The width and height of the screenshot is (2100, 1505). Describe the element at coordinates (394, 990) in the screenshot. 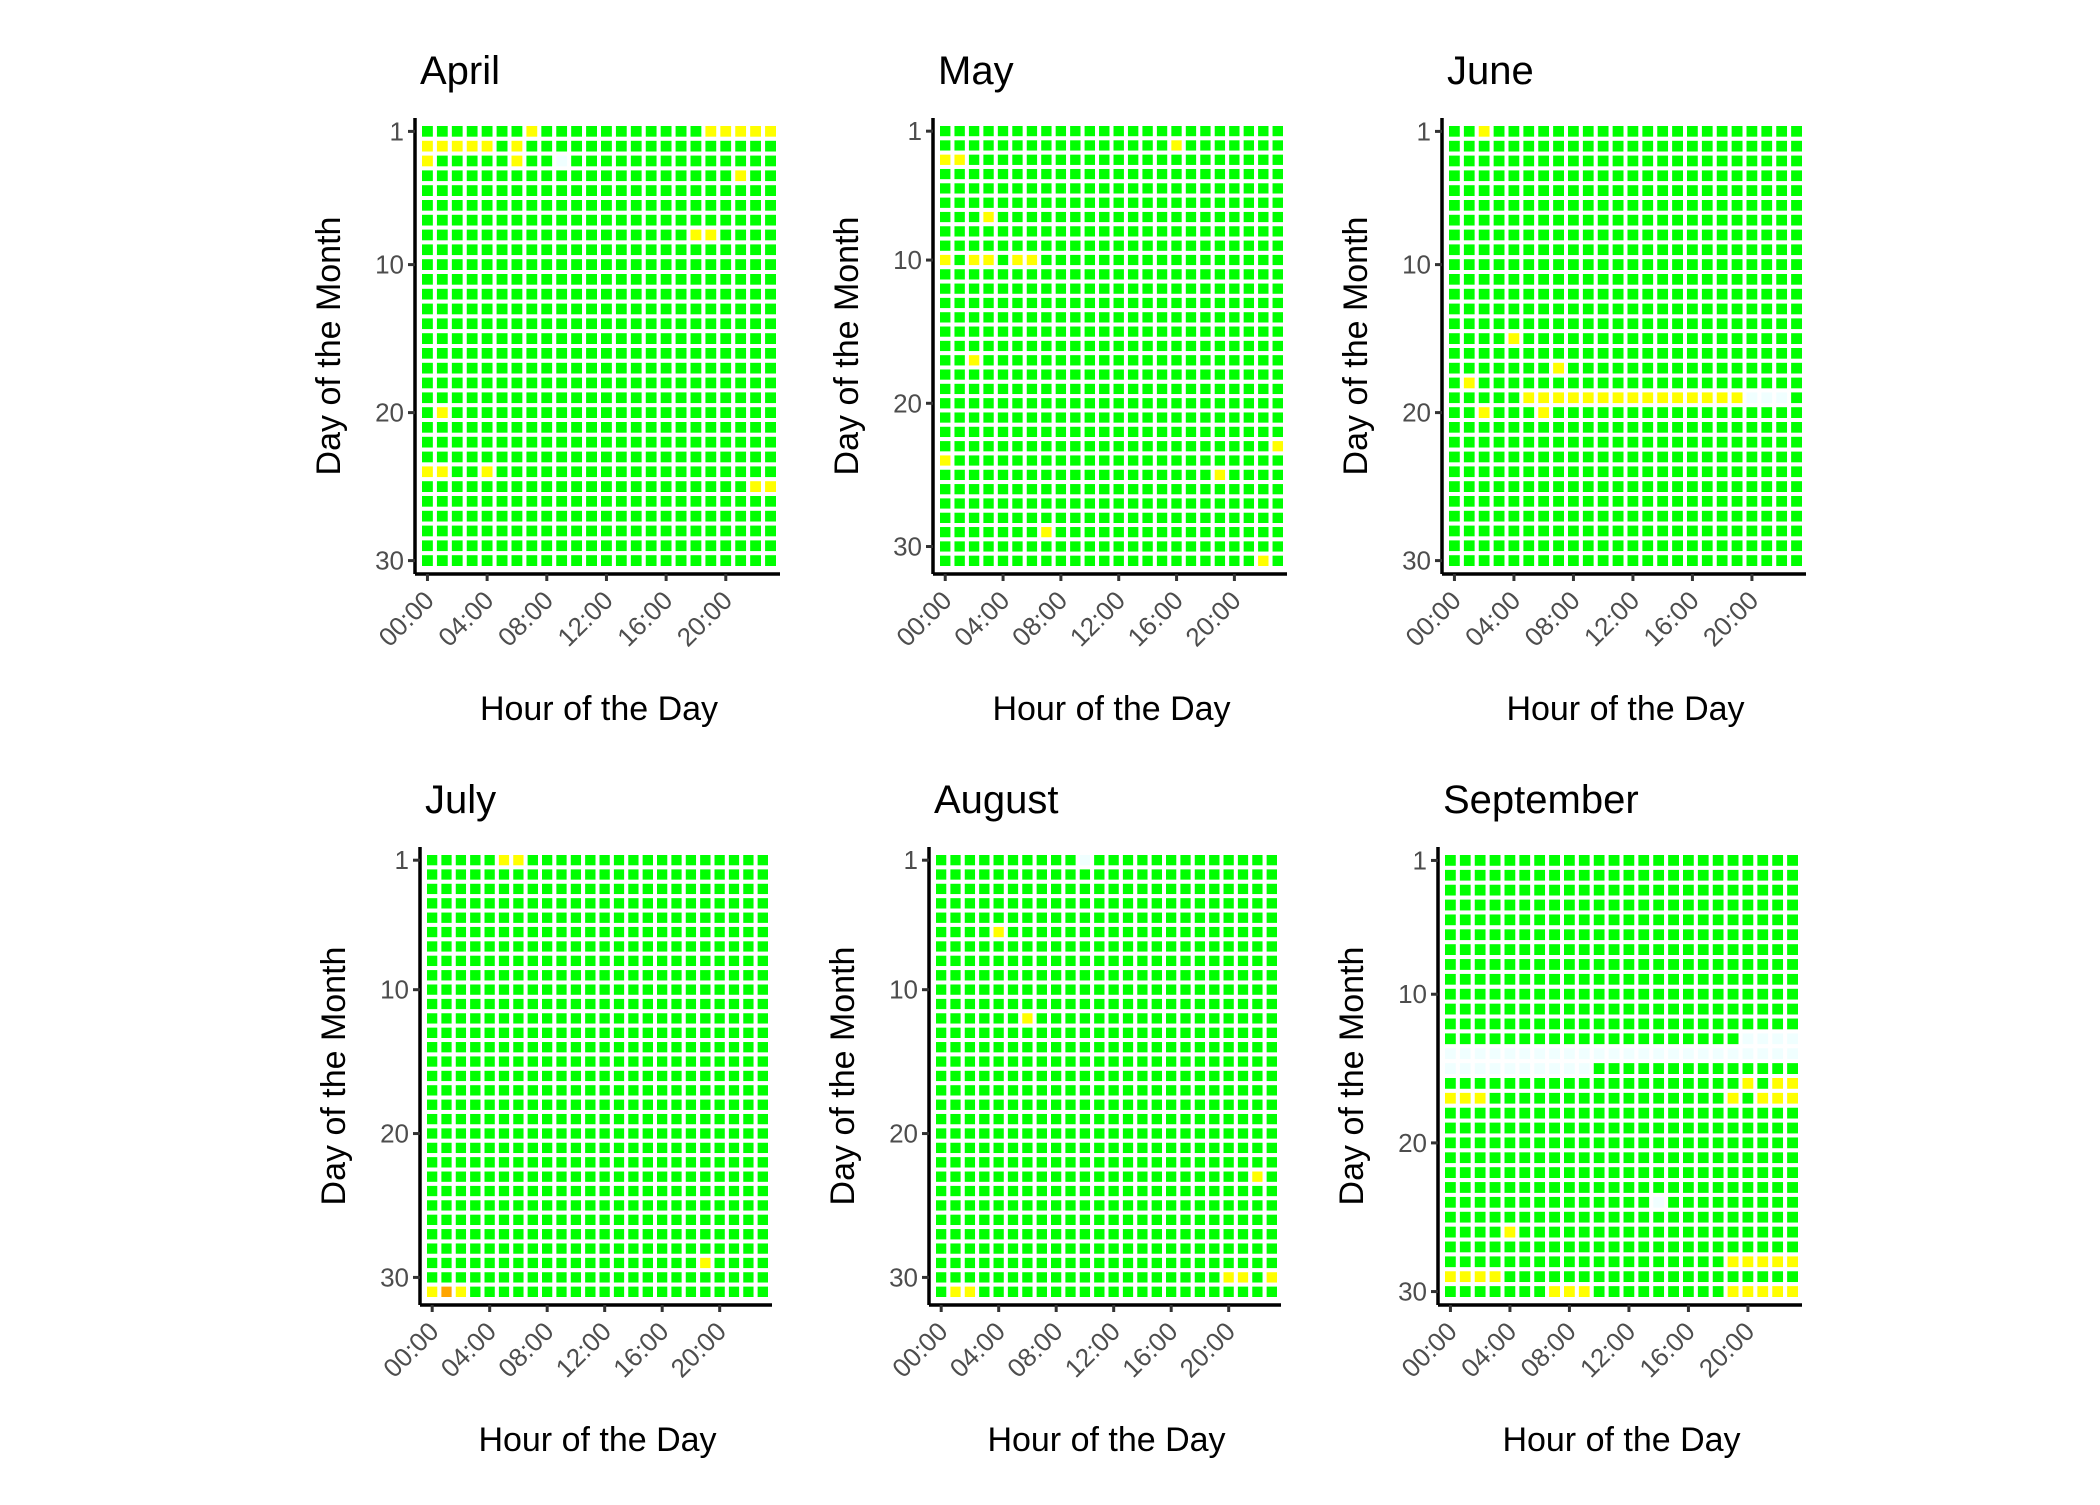

I see `y-tick-label: 10` at that location.